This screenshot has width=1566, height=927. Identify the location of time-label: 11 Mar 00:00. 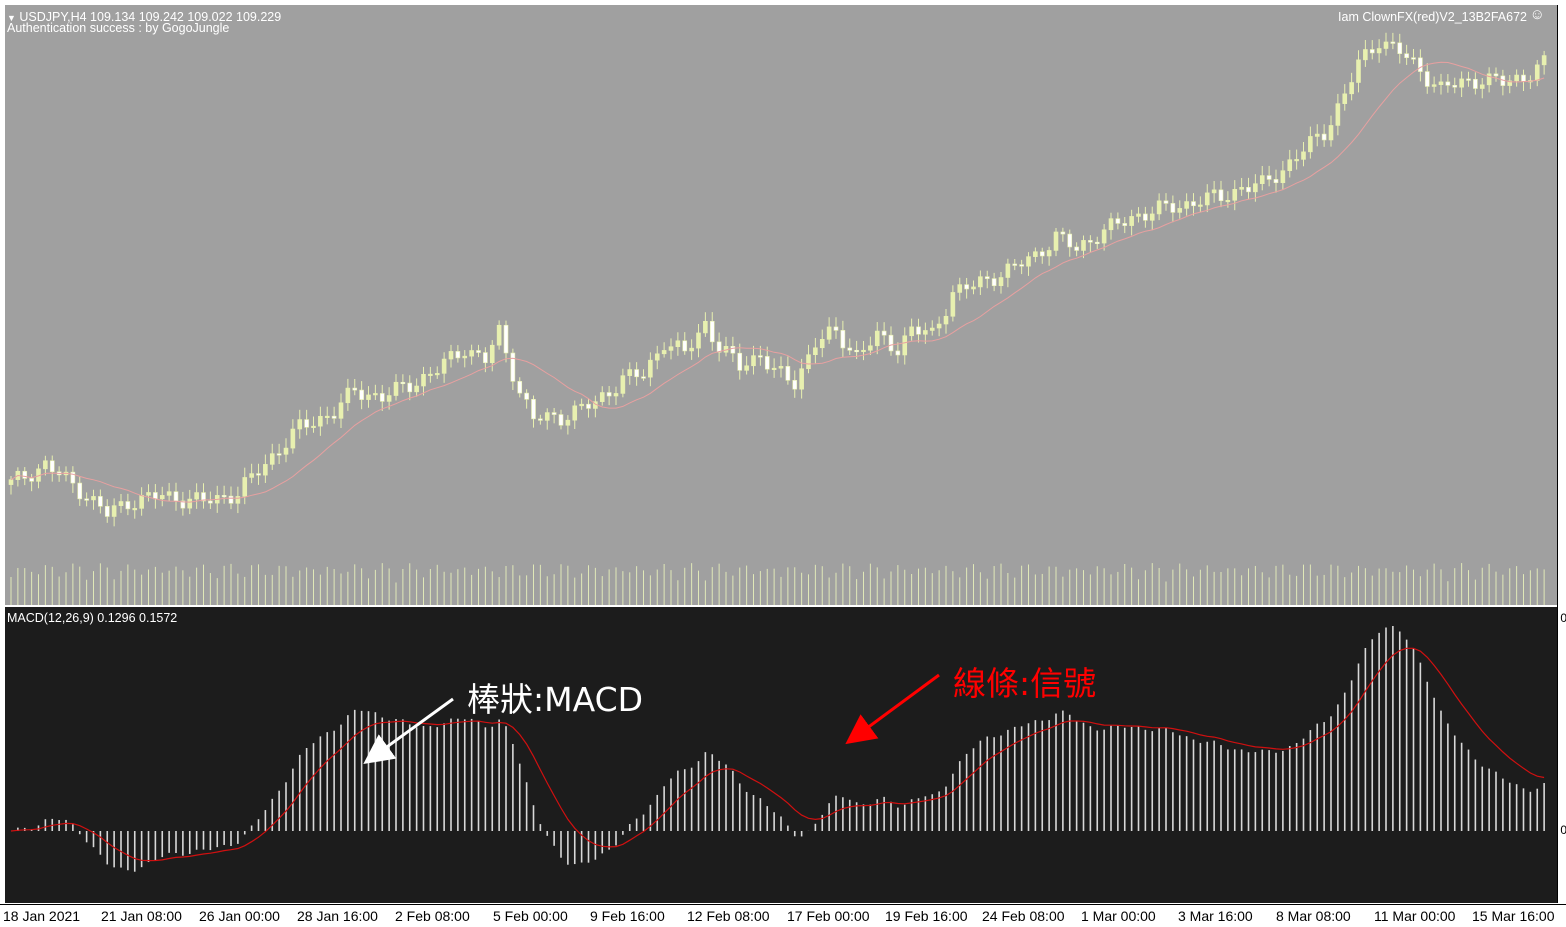
(1415, 916).